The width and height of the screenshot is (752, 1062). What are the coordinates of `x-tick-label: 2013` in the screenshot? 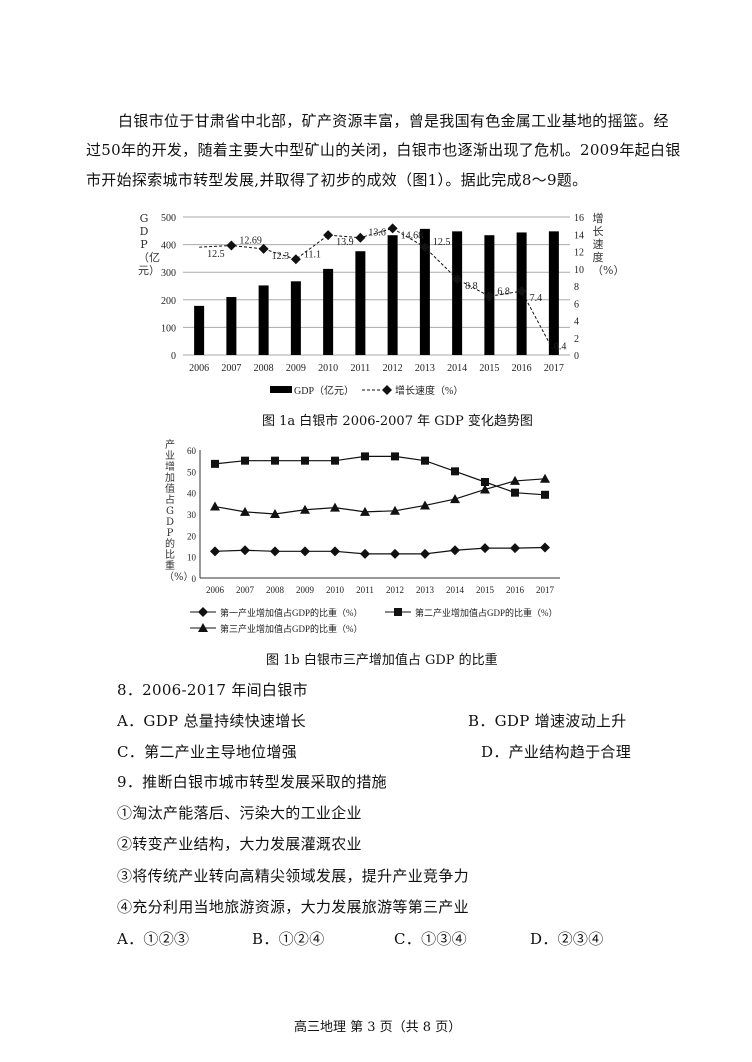 It's located at (425, 368).